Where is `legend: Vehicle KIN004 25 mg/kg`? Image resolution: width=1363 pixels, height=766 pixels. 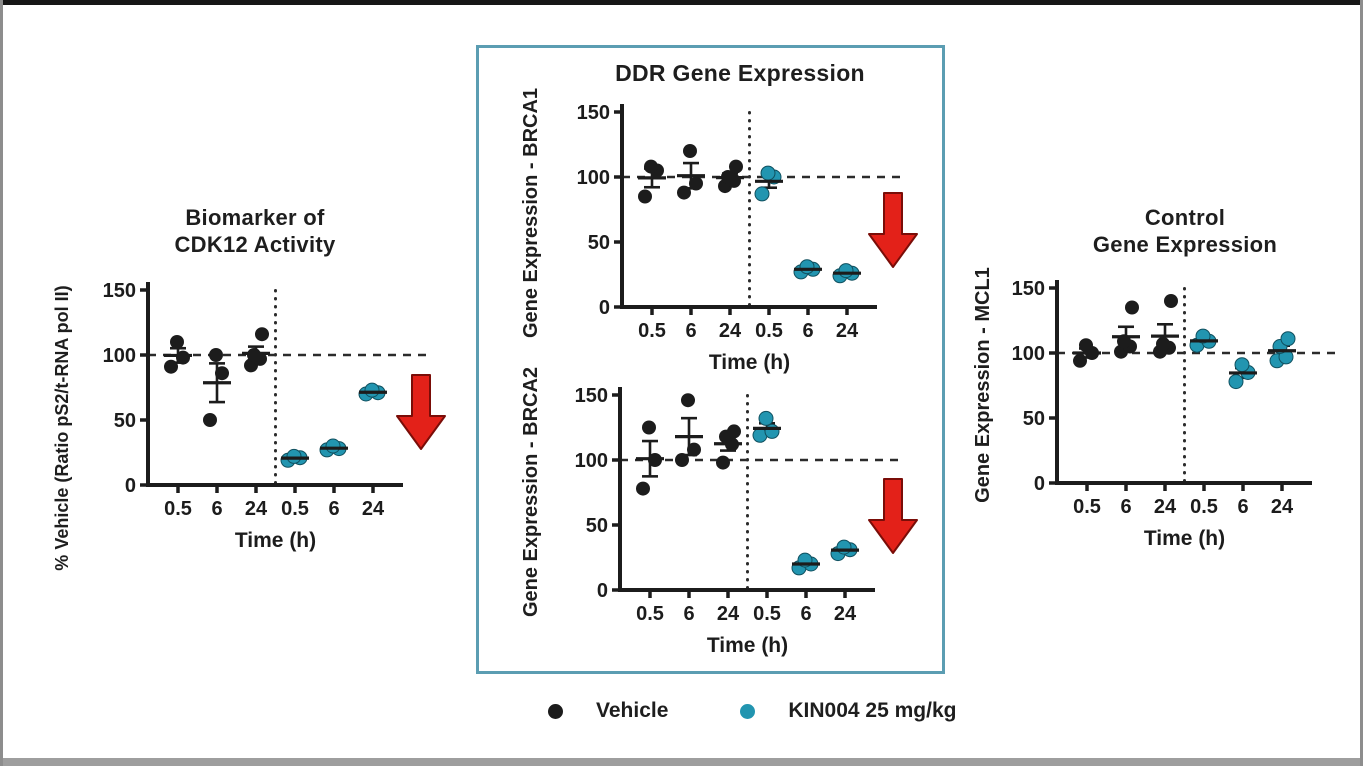
legend: Vehicle KIN004 25 mg/kg is located at coordinates (752, 711).